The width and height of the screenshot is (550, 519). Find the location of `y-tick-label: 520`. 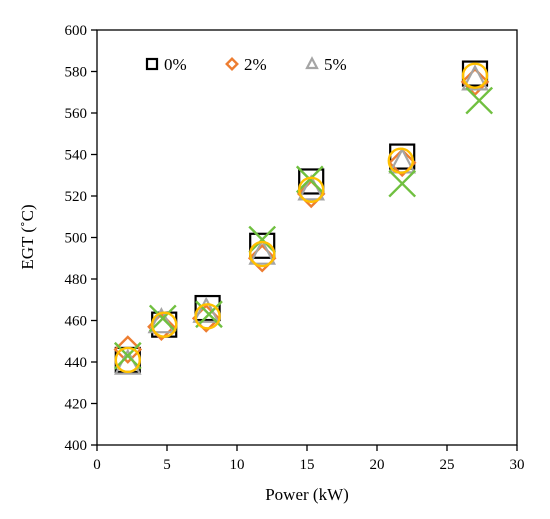

y-tick-label: 520 is located at coordinates (76, 197).